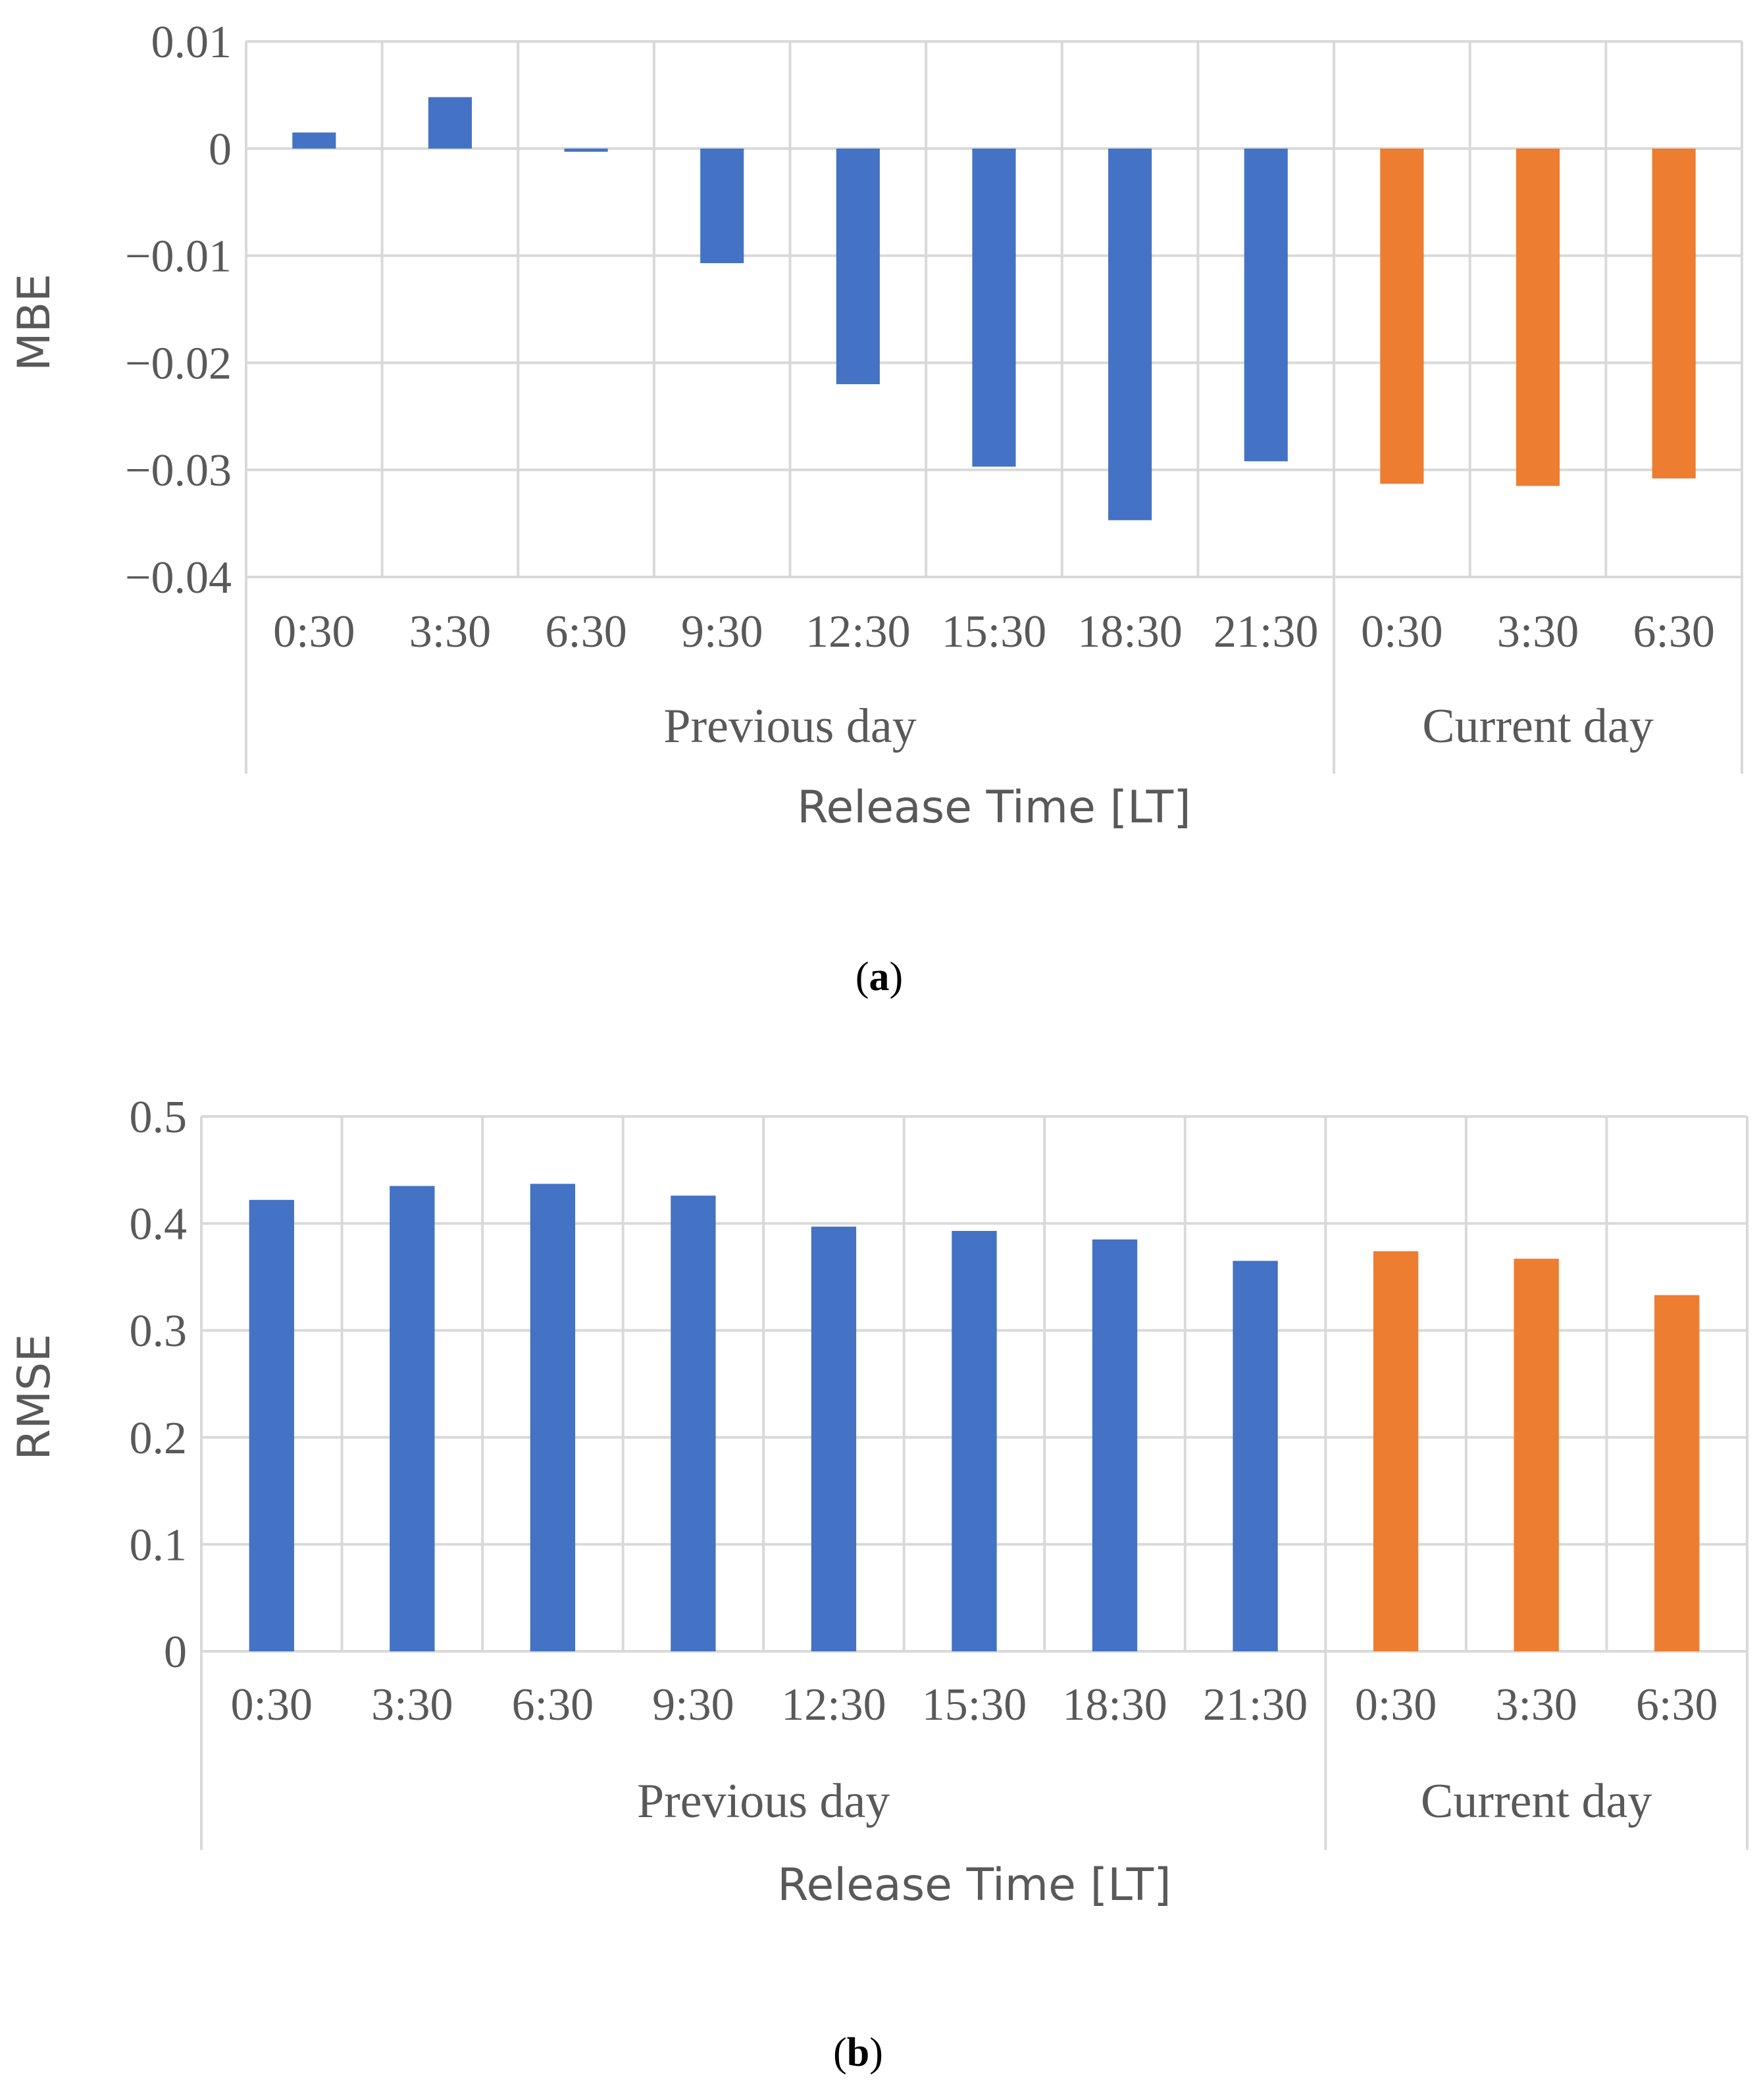  What do you see at coordinates (159, 1545) in the screenshot?
I see `y-tick-label: 0.1` at bounding box center [159, 1545].